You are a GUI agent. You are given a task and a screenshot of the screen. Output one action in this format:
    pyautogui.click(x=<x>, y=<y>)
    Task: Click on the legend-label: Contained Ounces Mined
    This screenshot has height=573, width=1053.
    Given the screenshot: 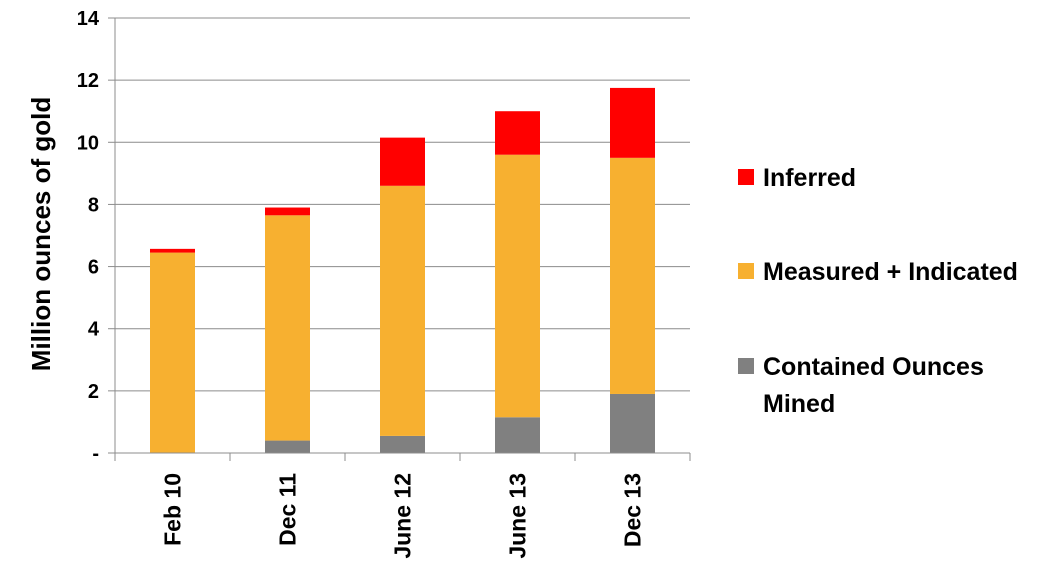 What is the action you would take?
    pyautogui.click(x=873, y=385)
    